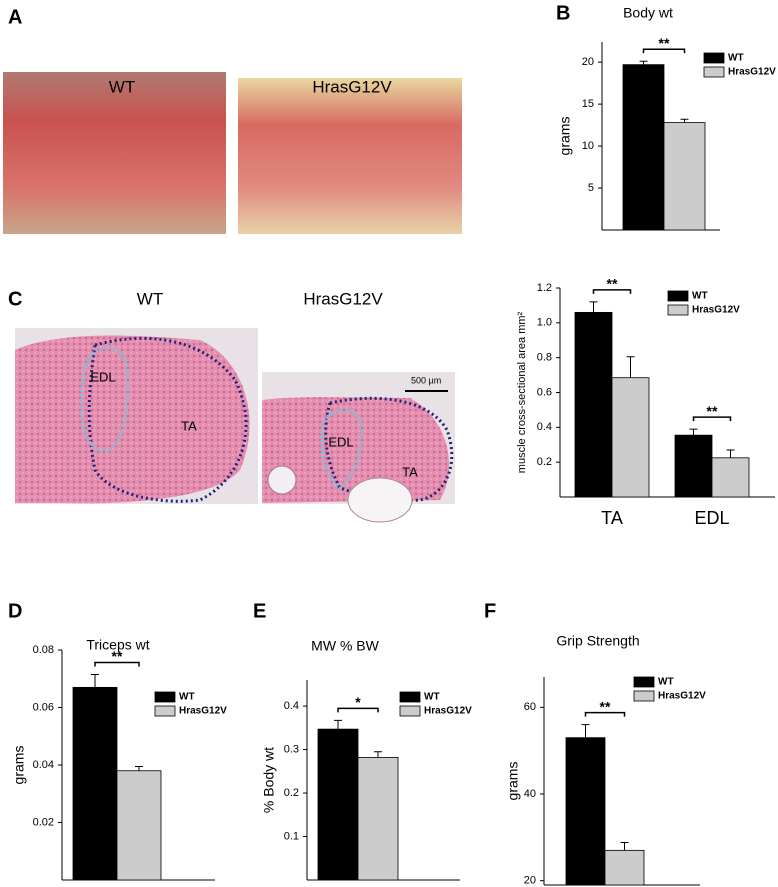  I want to click on y-tick-label: 0.08, so click(43, 650).